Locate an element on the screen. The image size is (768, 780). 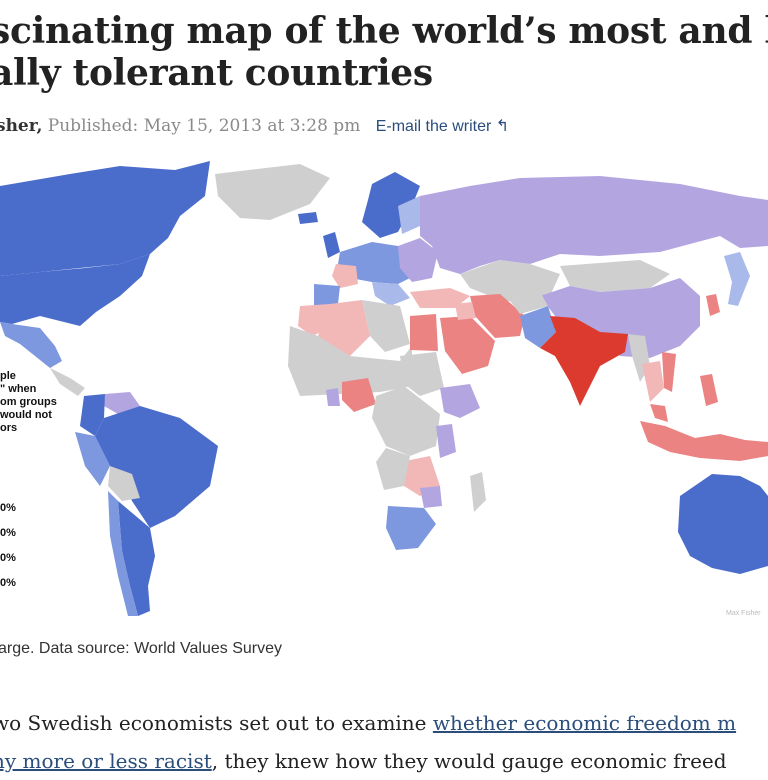
region-france is located at coordinates (345, 276).